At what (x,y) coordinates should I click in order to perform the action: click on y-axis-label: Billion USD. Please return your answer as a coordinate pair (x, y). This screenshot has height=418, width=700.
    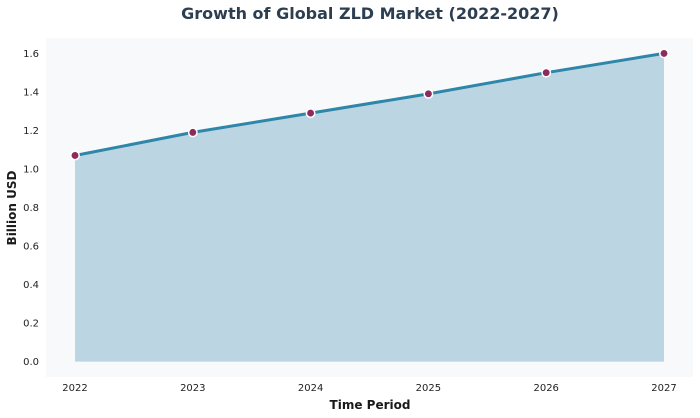
    Looking at the image, I should click on (12, 208).